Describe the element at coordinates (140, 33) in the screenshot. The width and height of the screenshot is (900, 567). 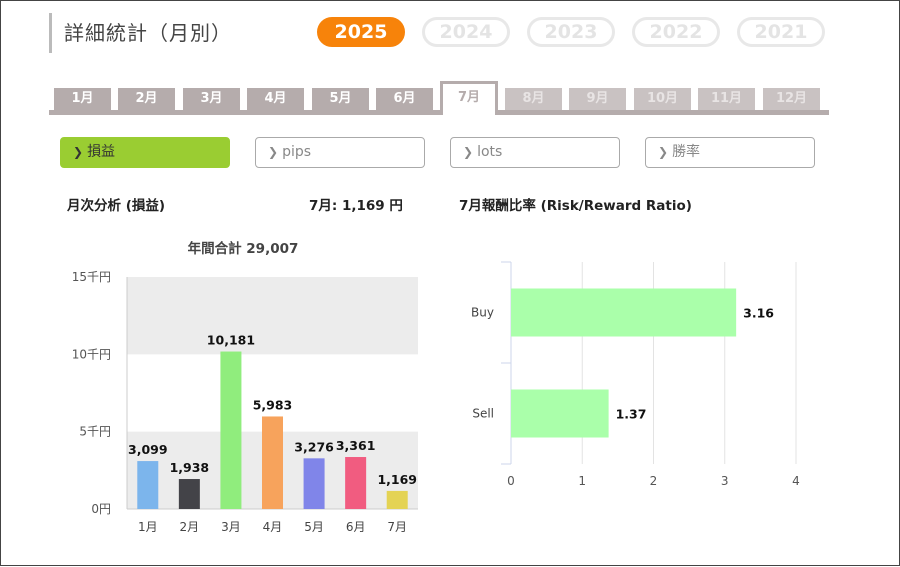
I see `page-title: 詳細統計（月別）` at that location.